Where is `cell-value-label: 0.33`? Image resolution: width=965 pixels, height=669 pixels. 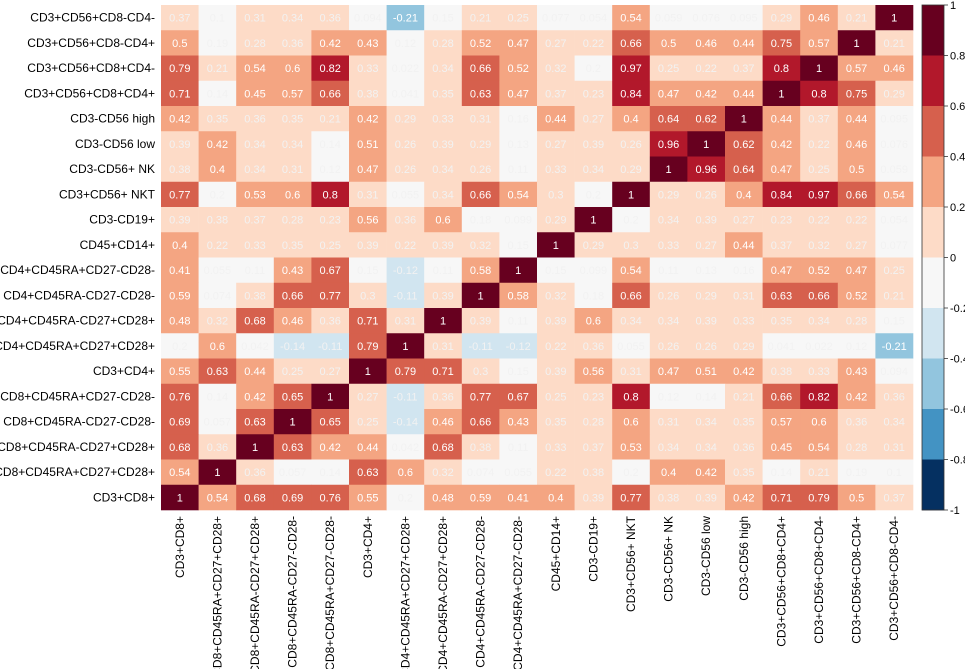 cell-value-label: 0.33 is located at coordinates (367, 69).